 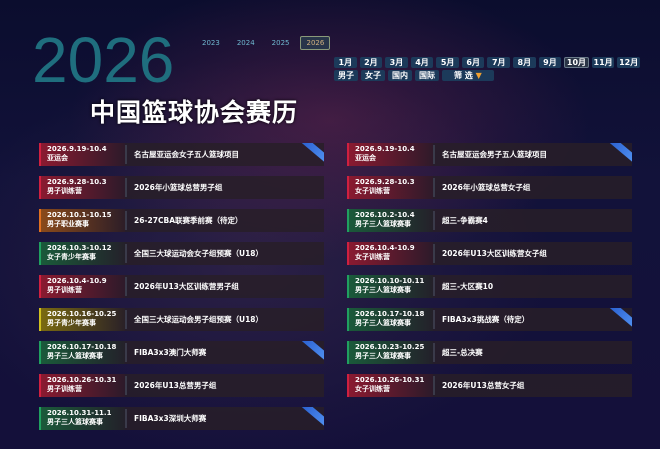 I want to click on event-date-block: 2026.10.23-10.25 男子三人篮球赛事, so click(x=390, y=352).